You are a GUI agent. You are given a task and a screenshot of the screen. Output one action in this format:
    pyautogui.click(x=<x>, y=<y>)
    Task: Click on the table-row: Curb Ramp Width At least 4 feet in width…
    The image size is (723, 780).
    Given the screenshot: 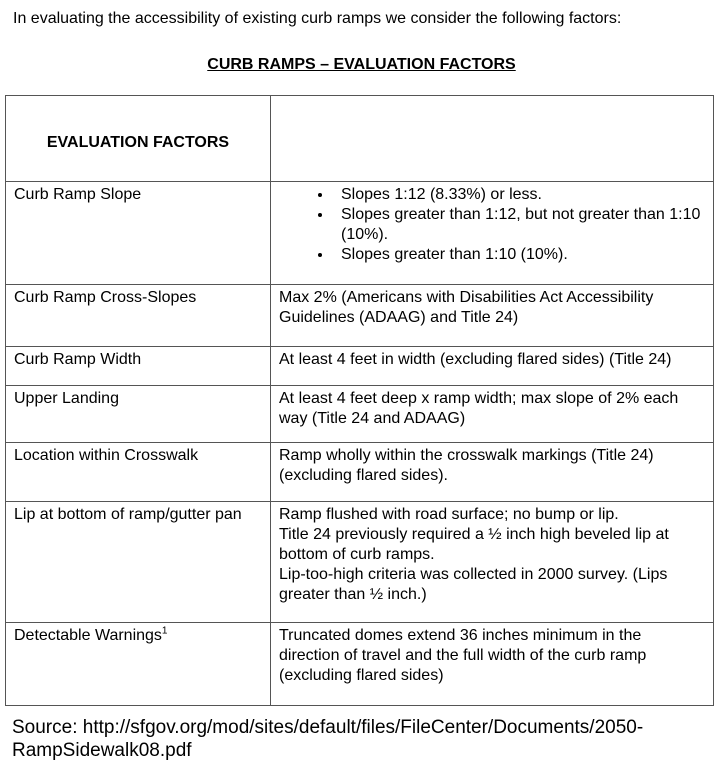 What is the action you would take?
    pyautogui.click(x=359, y=366)
    